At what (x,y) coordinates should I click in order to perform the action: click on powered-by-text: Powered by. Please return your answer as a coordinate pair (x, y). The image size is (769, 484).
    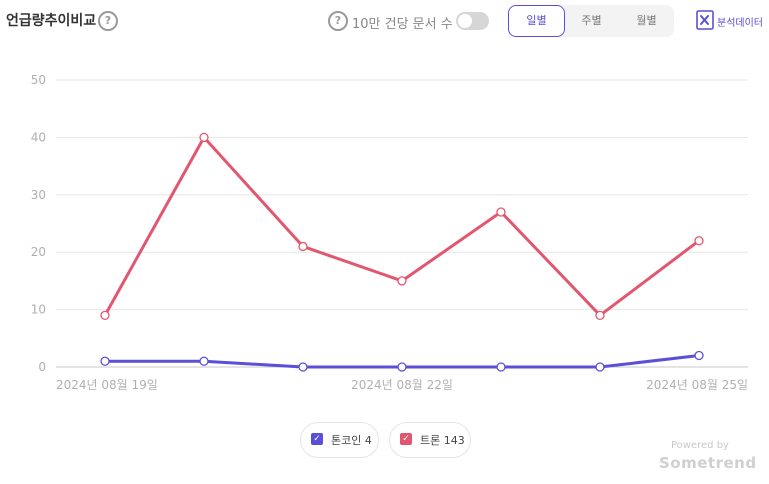
    Looking at the image, I should click on (700, 445).